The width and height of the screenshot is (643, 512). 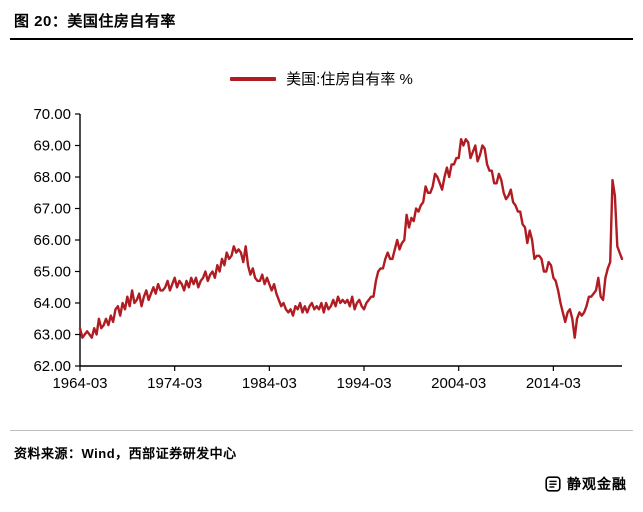 I want to click on legend-label: 美国:住房自有率 %, so click(x=349, y=79).